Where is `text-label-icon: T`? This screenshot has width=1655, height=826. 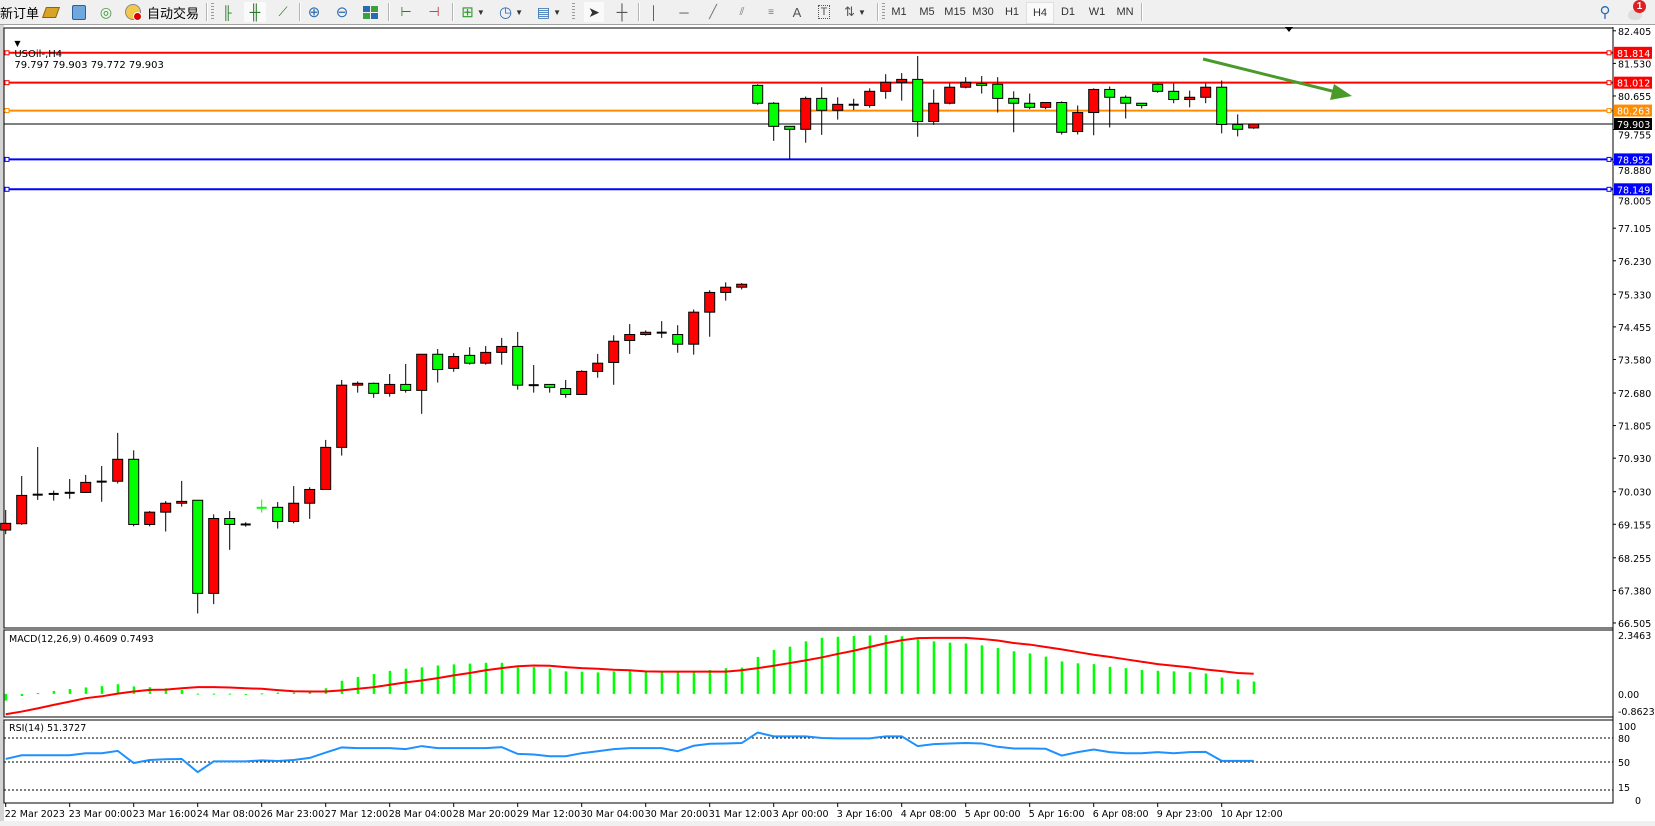
text-label-icon: T is located at coordinates (824, 12).